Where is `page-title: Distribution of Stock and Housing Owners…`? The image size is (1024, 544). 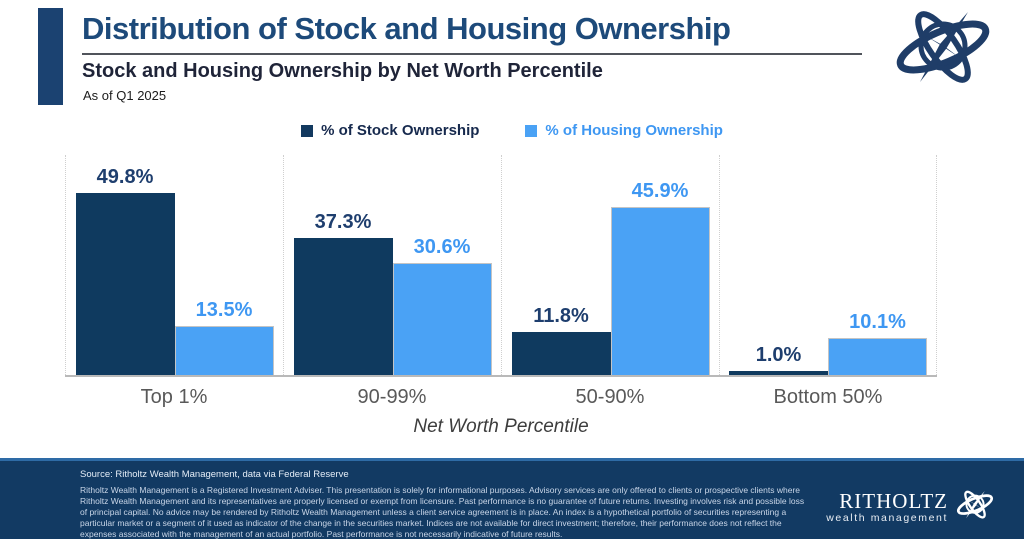
page-title: Distribution of Stock and Housing Owners… is located at coordinates (406, 28).